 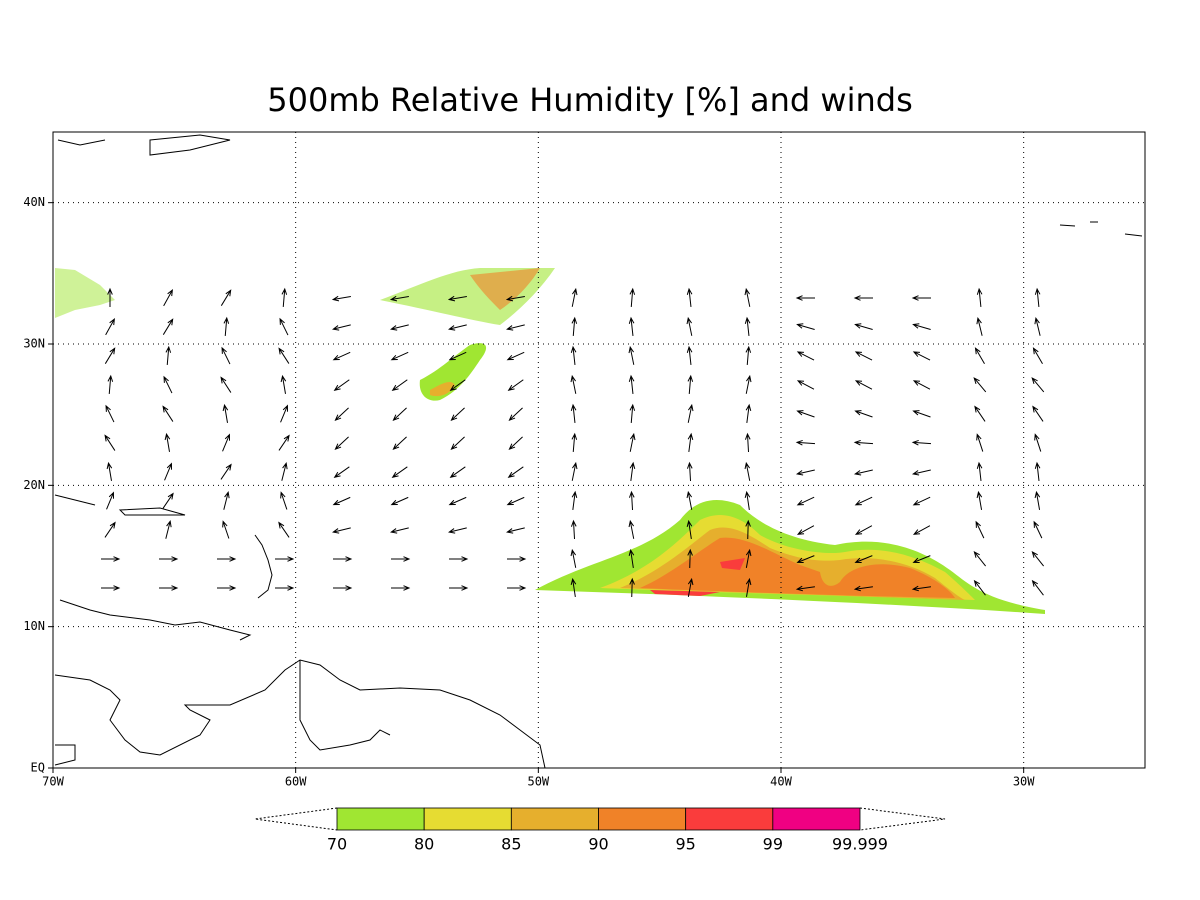 What do you see at coordinates (337, 844) in the screenshot?
I see `colorbar-label: 70` at bounding box center [337, 844].